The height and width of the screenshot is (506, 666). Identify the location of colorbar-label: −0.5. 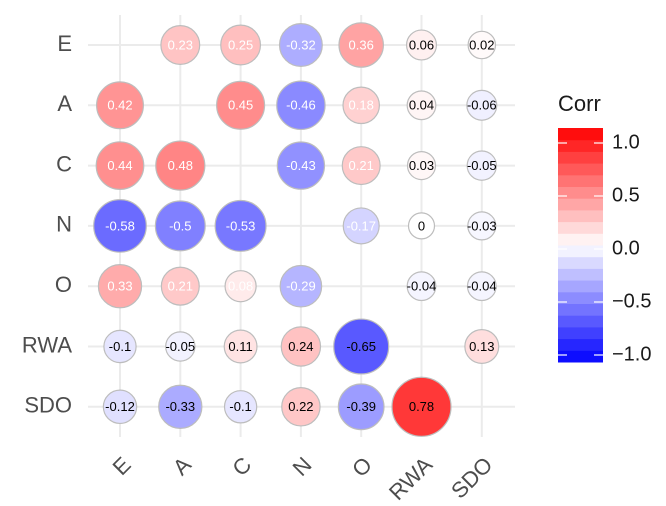
(631, 301).